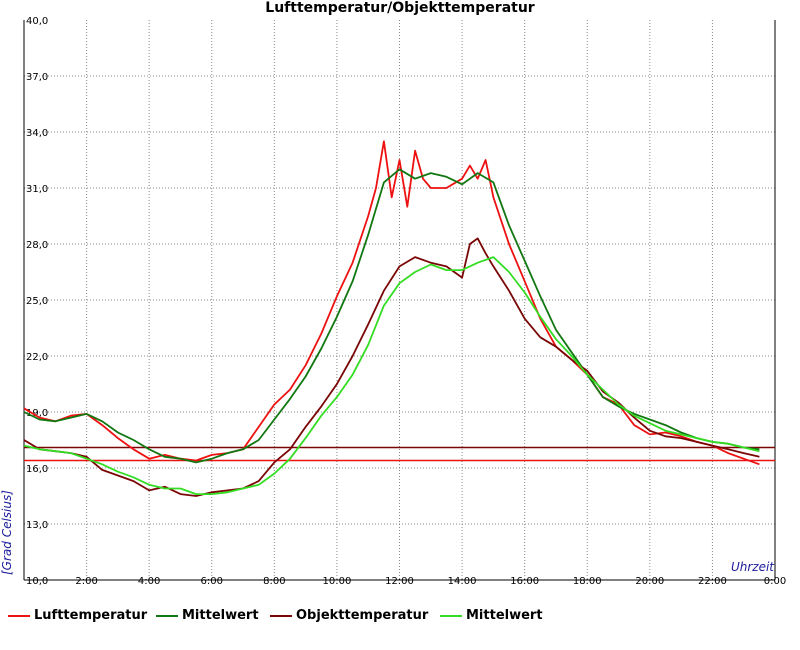  Describe the element at coordinates (37, 21) in the screenshot. I see `y-tick-label: 40,0` at that location.